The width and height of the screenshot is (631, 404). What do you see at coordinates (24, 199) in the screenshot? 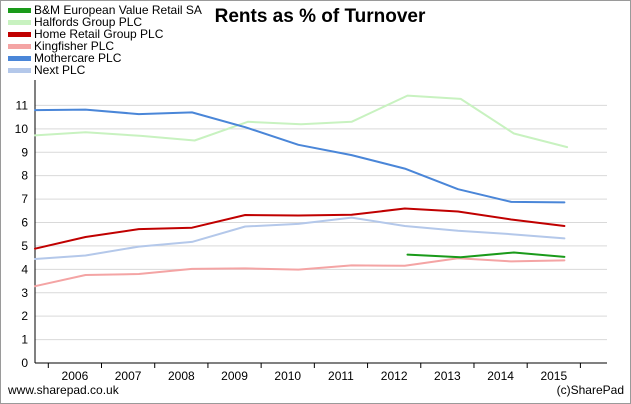
I see `y-tick-label: 7` at bounding box center [24, 199].